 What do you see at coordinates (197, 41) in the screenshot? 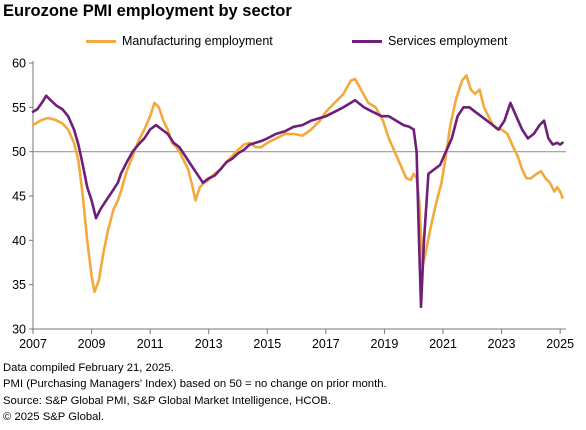
I see `legend-label-manufacturing: Manufacturing employment` at bounding box center [197, 41].